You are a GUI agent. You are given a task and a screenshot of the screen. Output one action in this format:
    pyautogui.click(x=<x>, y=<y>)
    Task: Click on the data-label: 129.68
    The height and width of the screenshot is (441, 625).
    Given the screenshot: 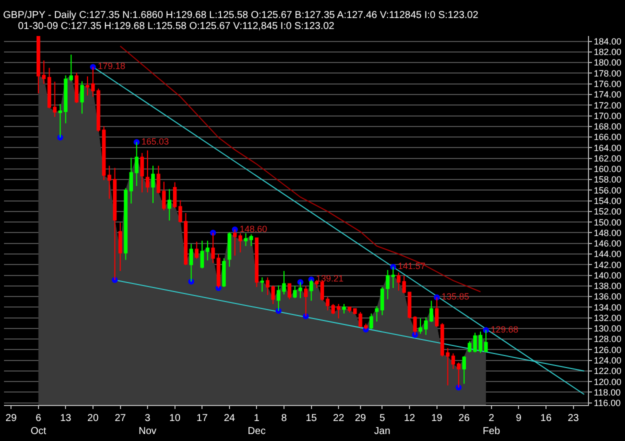 What is the action you would take?
    pyautogui.click(x=504, y=329)
    